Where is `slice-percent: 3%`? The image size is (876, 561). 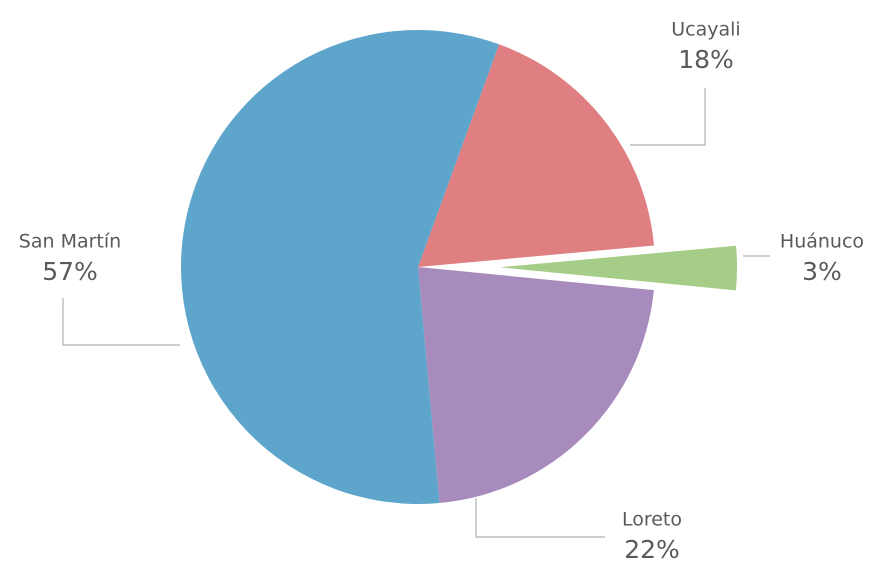 slice-percent: 3% is located at coordinates (822, 271).